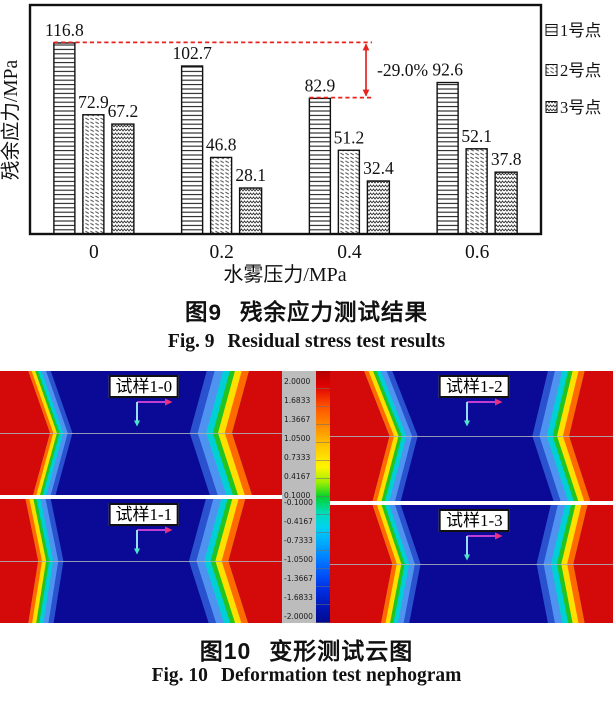 The width and height of the screenshot is (613, 701). What do you see at coordinates (298, 597) in the screenshot?
I see `colorbar-value: -1.6833` at bounding box center [298, 597].